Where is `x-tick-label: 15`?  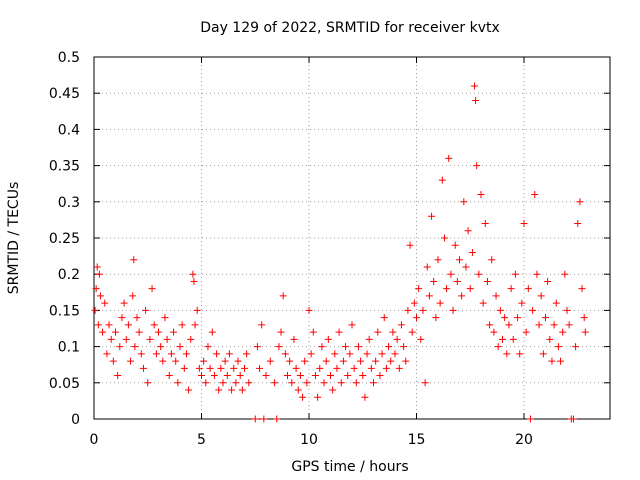
x-tick-label: 15 is located at coordinates (417, 440).